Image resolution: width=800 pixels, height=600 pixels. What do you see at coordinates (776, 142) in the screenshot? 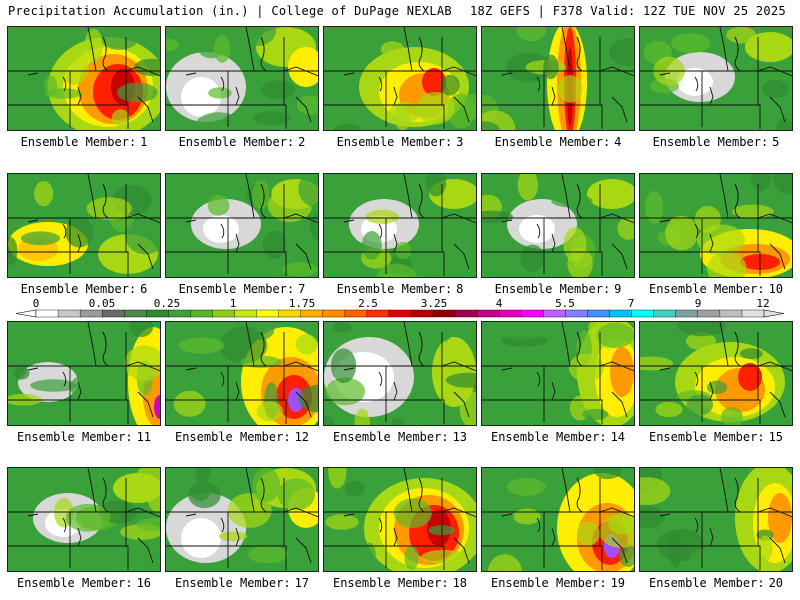
I see `member-number: 5` at bounding box center [776, 142].